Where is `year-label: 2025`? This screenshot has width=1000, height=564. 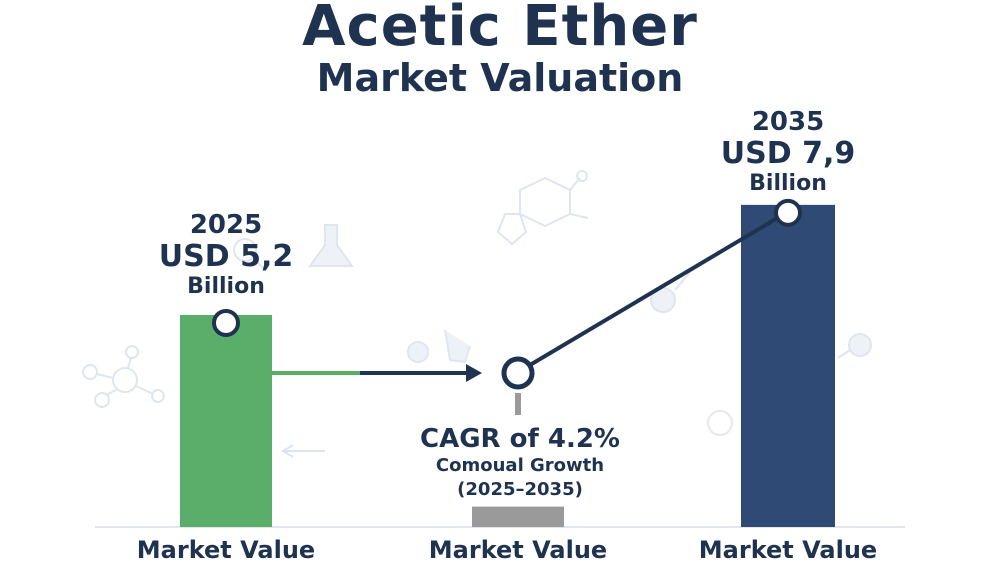 year-label: 2025 is located at coordinates (226, 224).